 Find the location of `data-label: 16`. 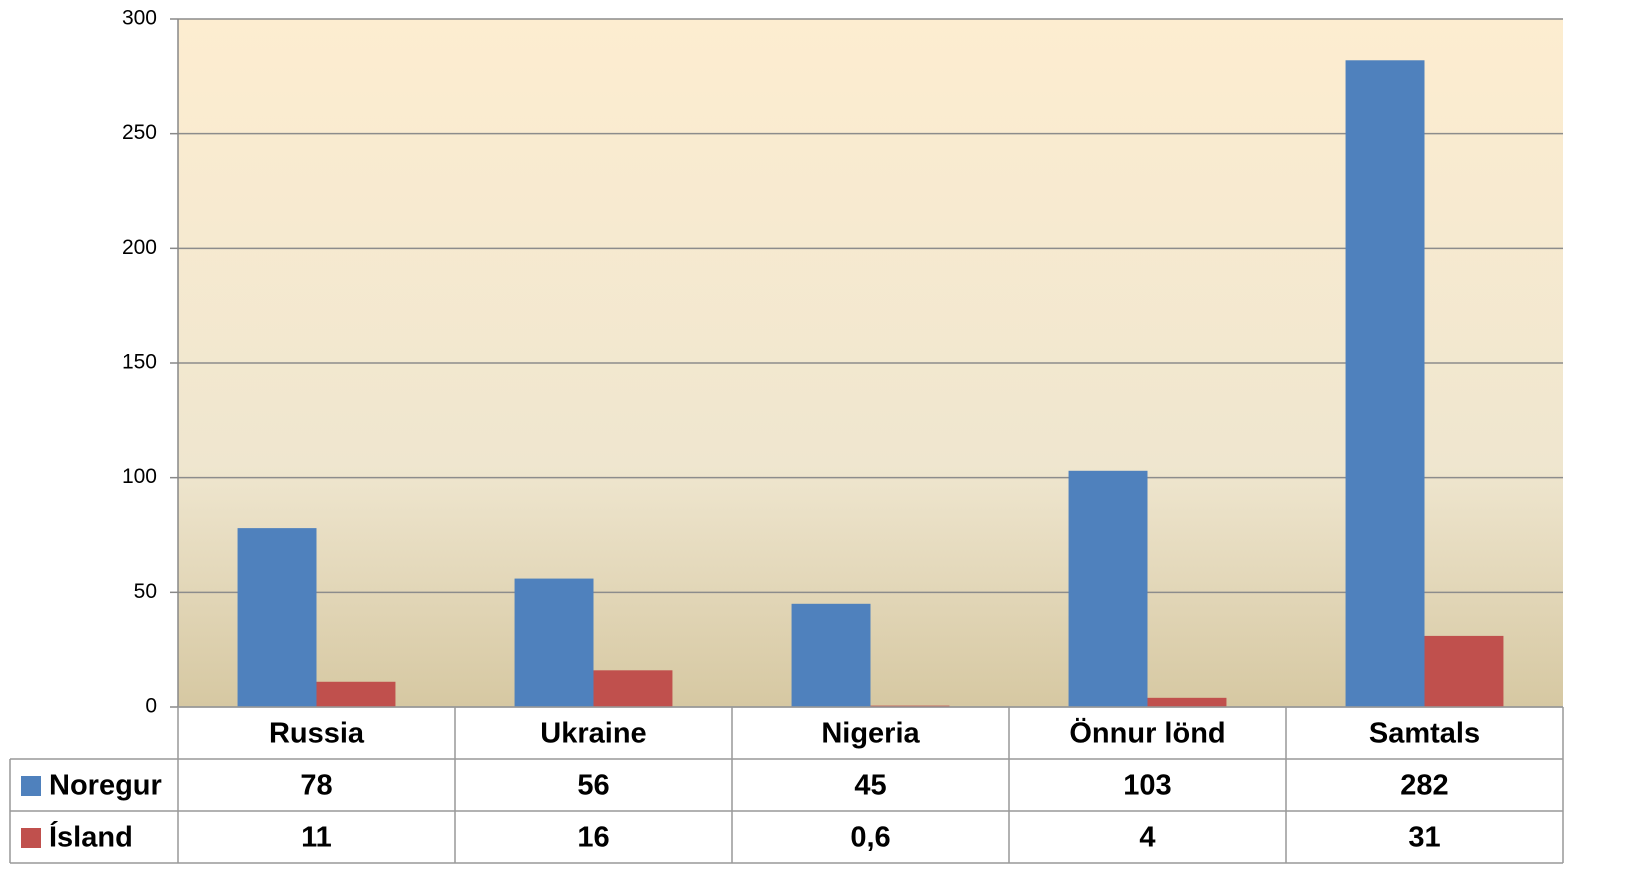

data-label: 16 is located at coordinates (593, 838).